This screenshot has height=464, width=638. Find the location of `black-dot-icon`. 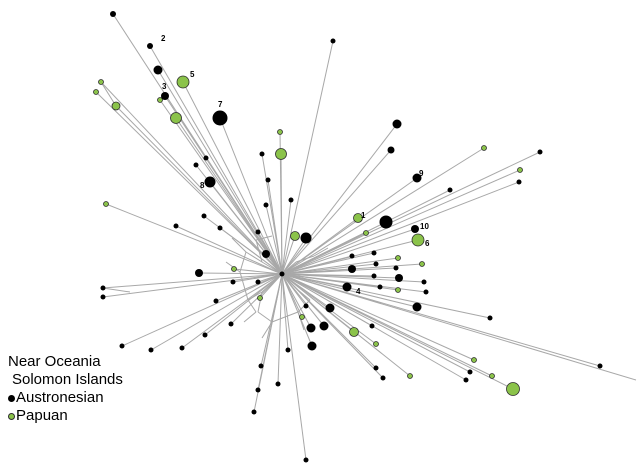

black-dot-icon is located at coordinates (11, 398).